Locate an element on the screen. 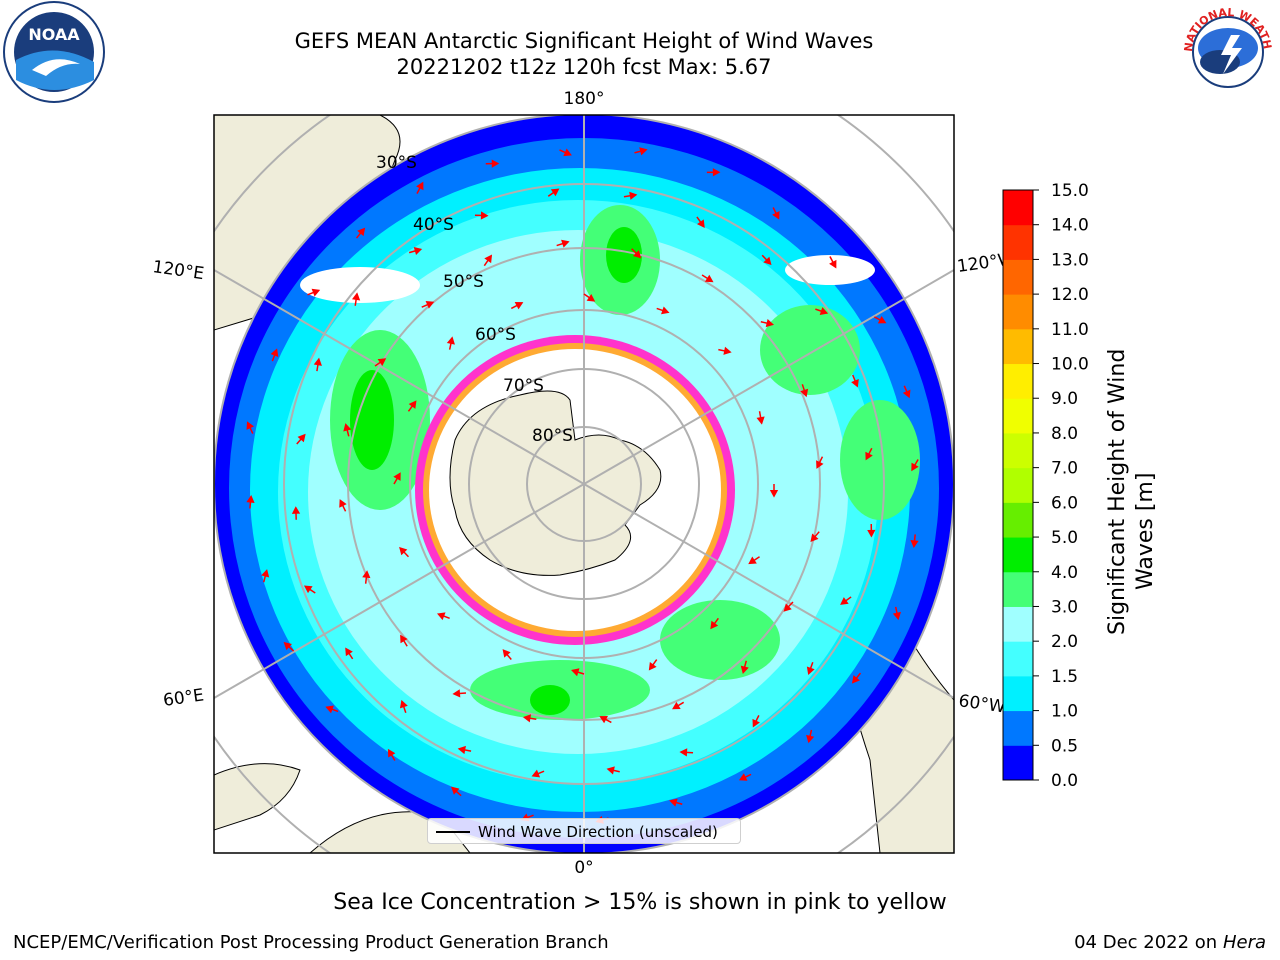 This screenshot has width=1280, height=960. colorbar-tick-label: 1.0 is located at coordinates (1064, 712).